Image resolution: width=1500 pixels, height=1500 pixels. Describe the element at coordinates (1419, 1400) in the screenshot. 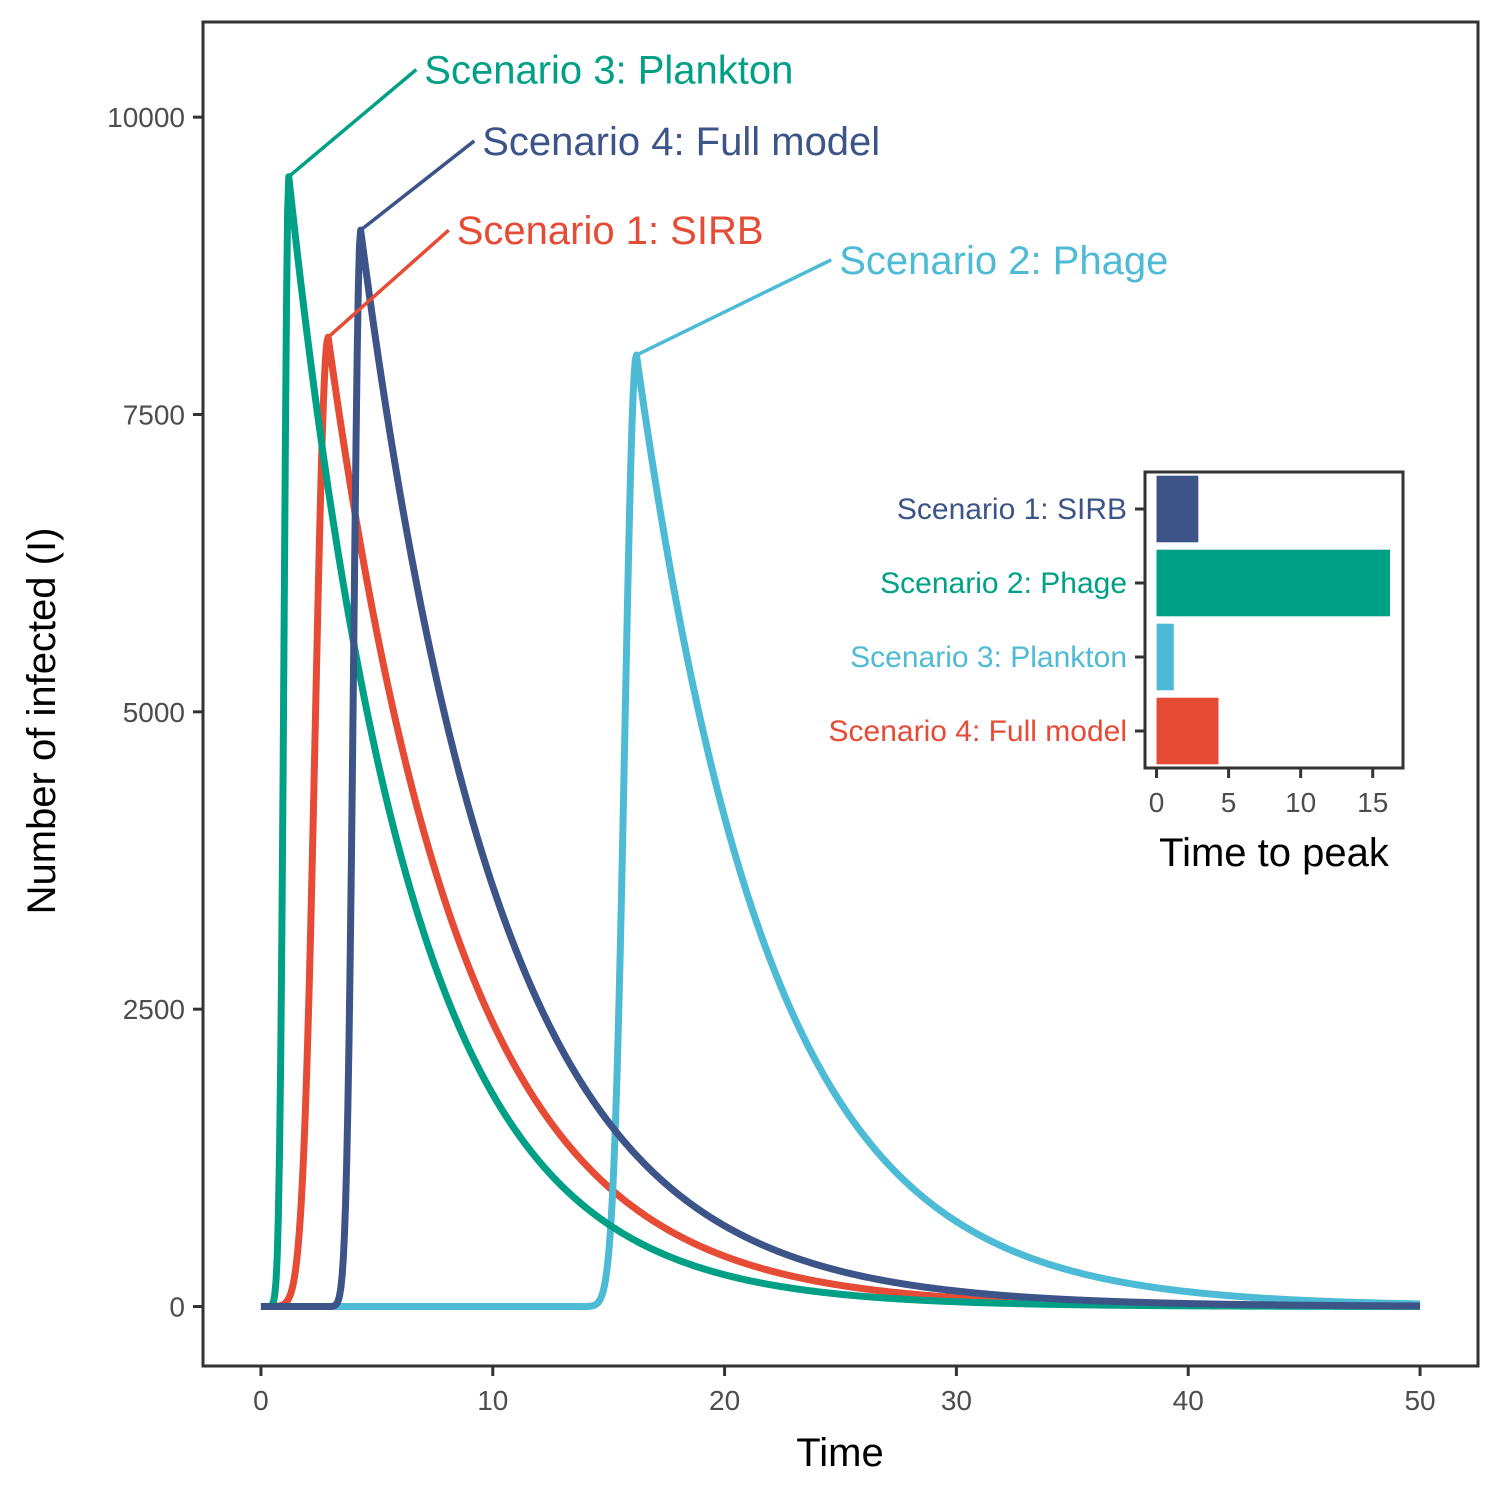

I see `x-tick-label: 50` at that location.